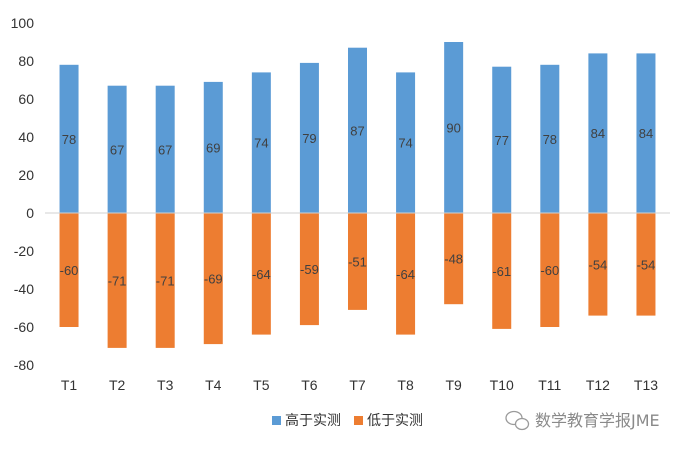  I want to click on x-tick-label: T5, so click(261, 385).